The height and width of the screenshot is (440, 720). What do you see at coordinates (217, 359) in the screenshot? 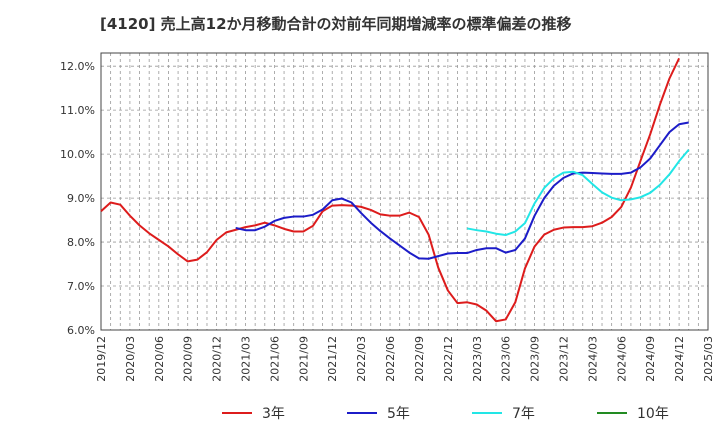
I see `x-tick-label: 2020/12` at bounding box center [217, 359].